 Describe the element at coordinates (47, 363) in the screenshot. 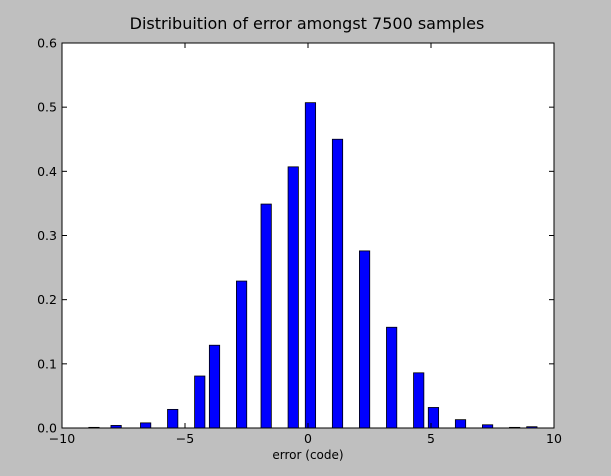

I see `y-tick-label-1: 0.1` at that location.